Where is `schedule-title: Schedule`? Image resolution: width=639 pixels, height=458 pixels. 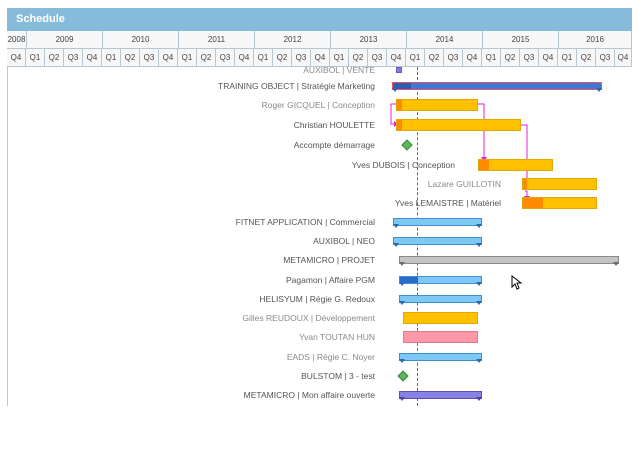 schedule-title: Schedule is located at coordinates (319, 19).